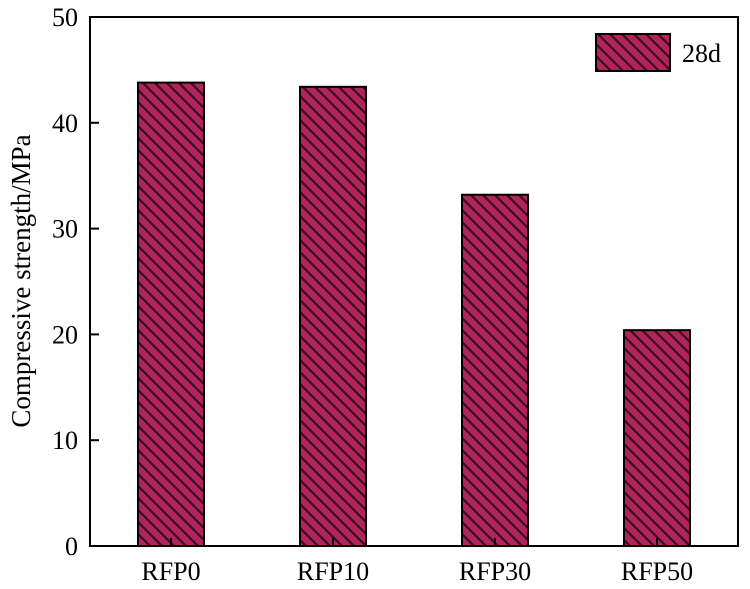 This screenshot has width=750, height=589. Describe the element at coordinates (170, 571) in the screenshot. I see `x-tick-label-rfp0: RFP0` at that location.